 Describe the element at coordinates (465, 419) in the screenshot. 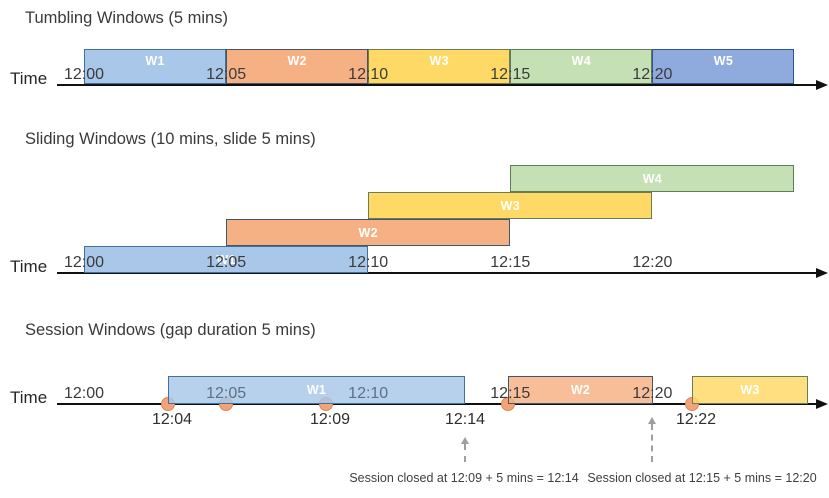

I see `session-close-time-label: 12:14` at that location.